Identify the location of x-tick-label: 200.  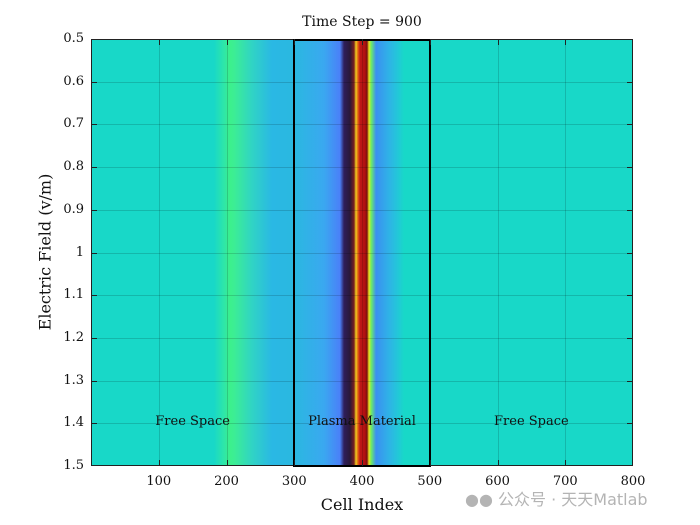
(226, 481).